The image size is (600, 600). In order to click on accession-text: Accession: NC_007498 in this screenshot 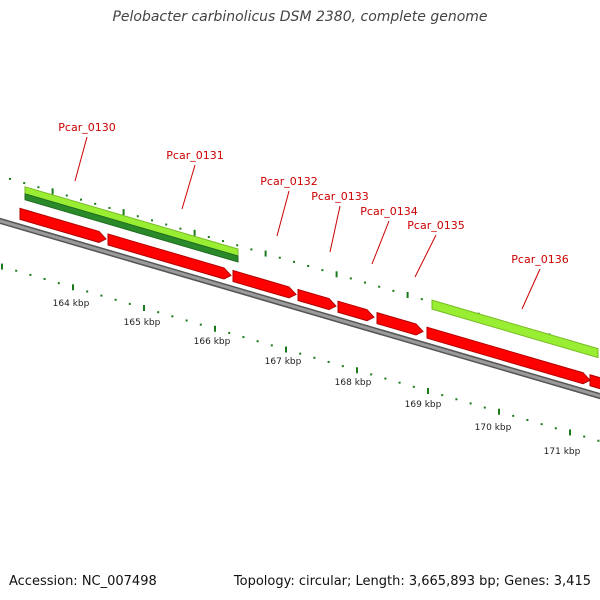, I will do `click(83, 581)`.